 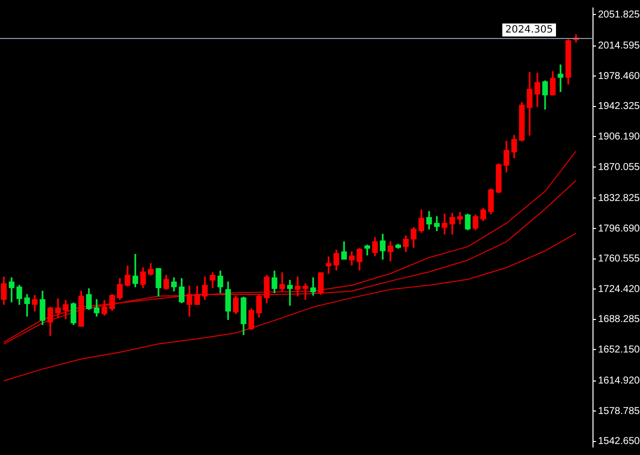 What do you see at coordinates (619, 14) in the screenshot?
I see `y-tick-label: 2051.825` at bounding box center [619, 14].